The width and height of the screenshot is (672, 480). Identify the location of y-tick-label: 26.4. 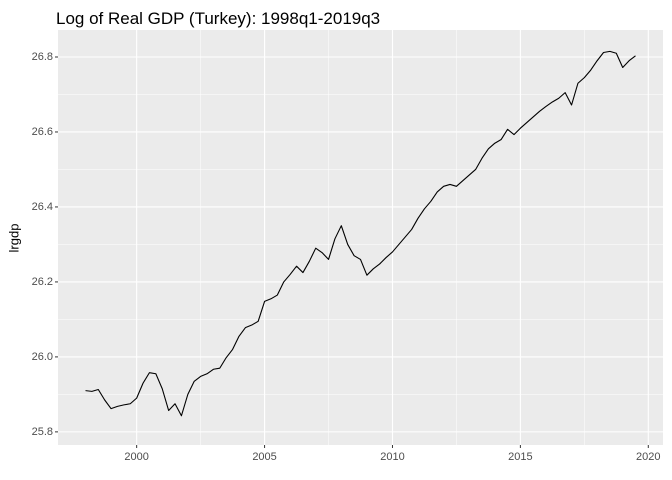
(42, 207).